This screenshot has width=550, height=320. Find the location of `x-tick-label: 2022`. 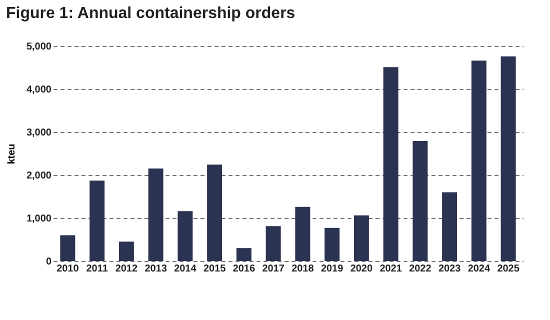

x-tick-label: 2022 is located at coordinates (420, 269).